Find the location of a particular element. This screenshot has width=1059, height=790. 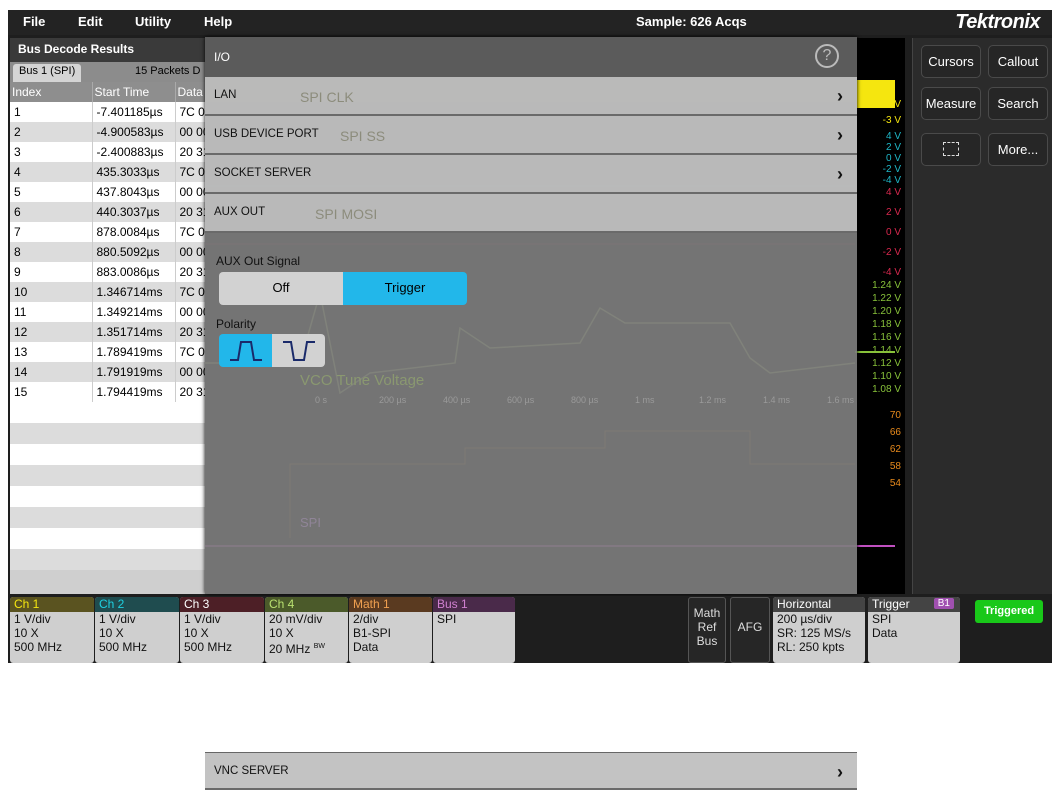

cell-start-time: 880.5092µs is located at coordinates (134, 252).